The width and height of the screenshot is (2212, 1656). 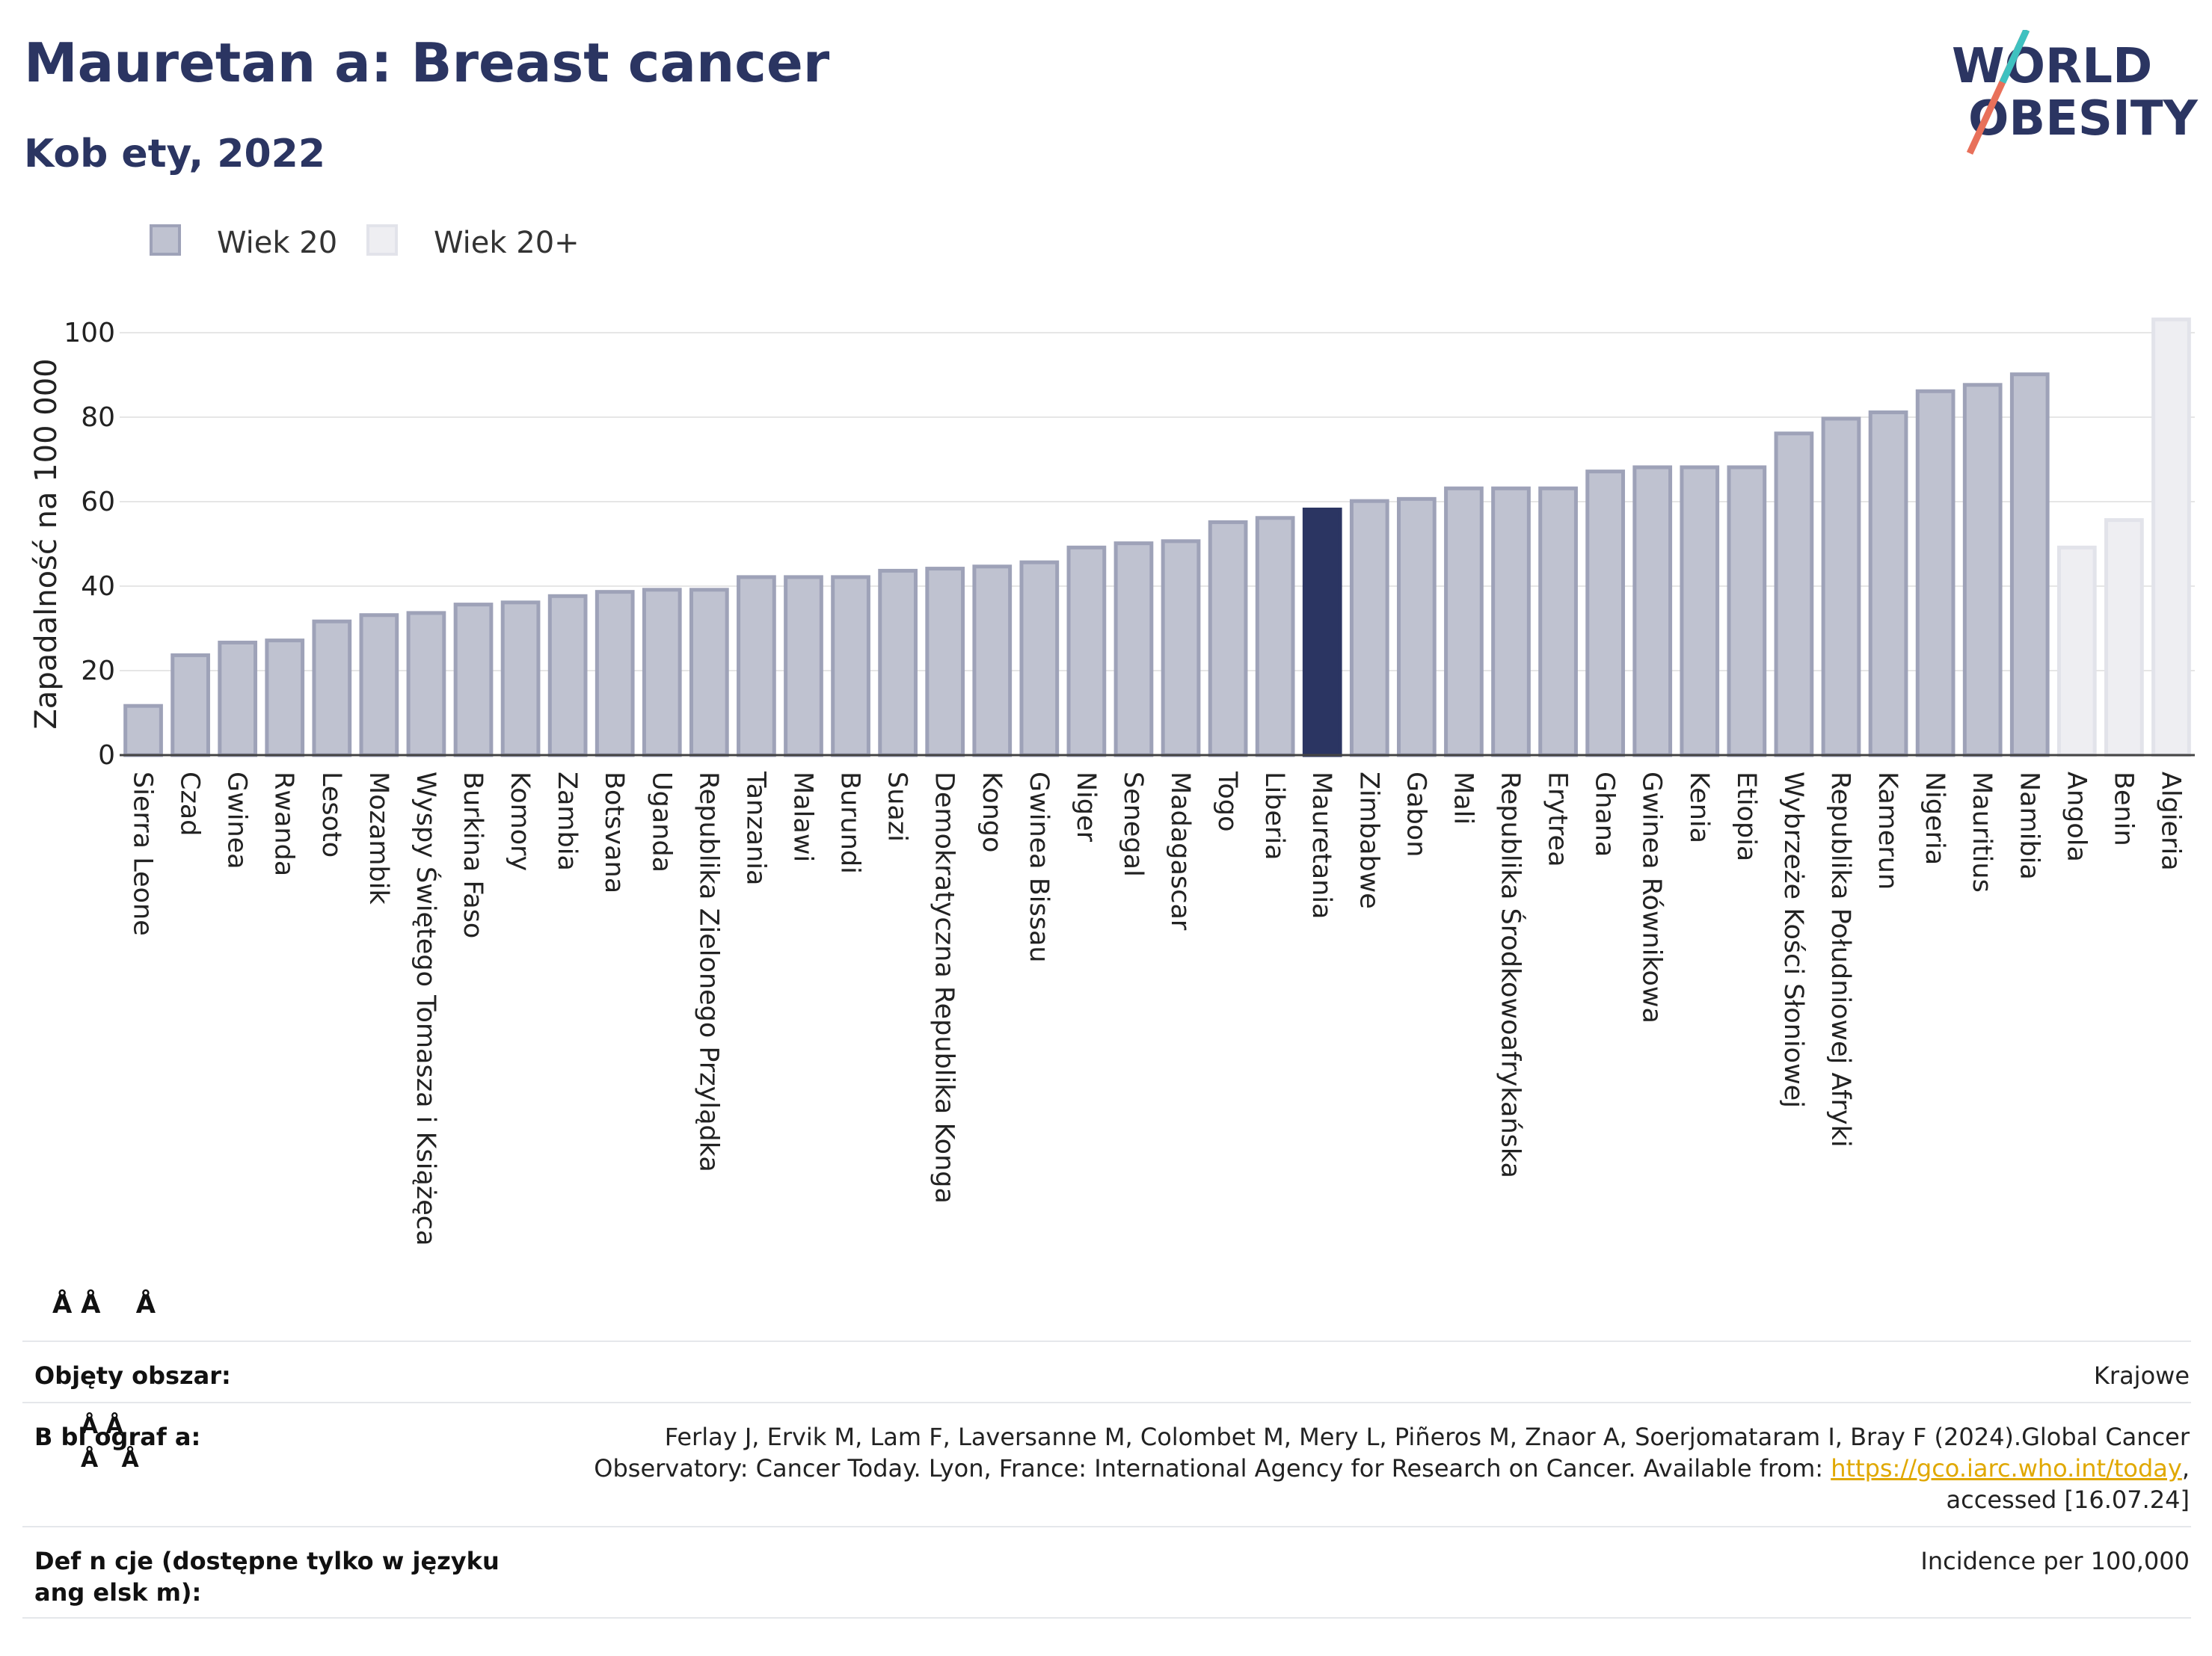 What do you see at coordinates (98, 417) in the screenshot?
I see `y-tick-label: 80` at bounding box center [98, 417].